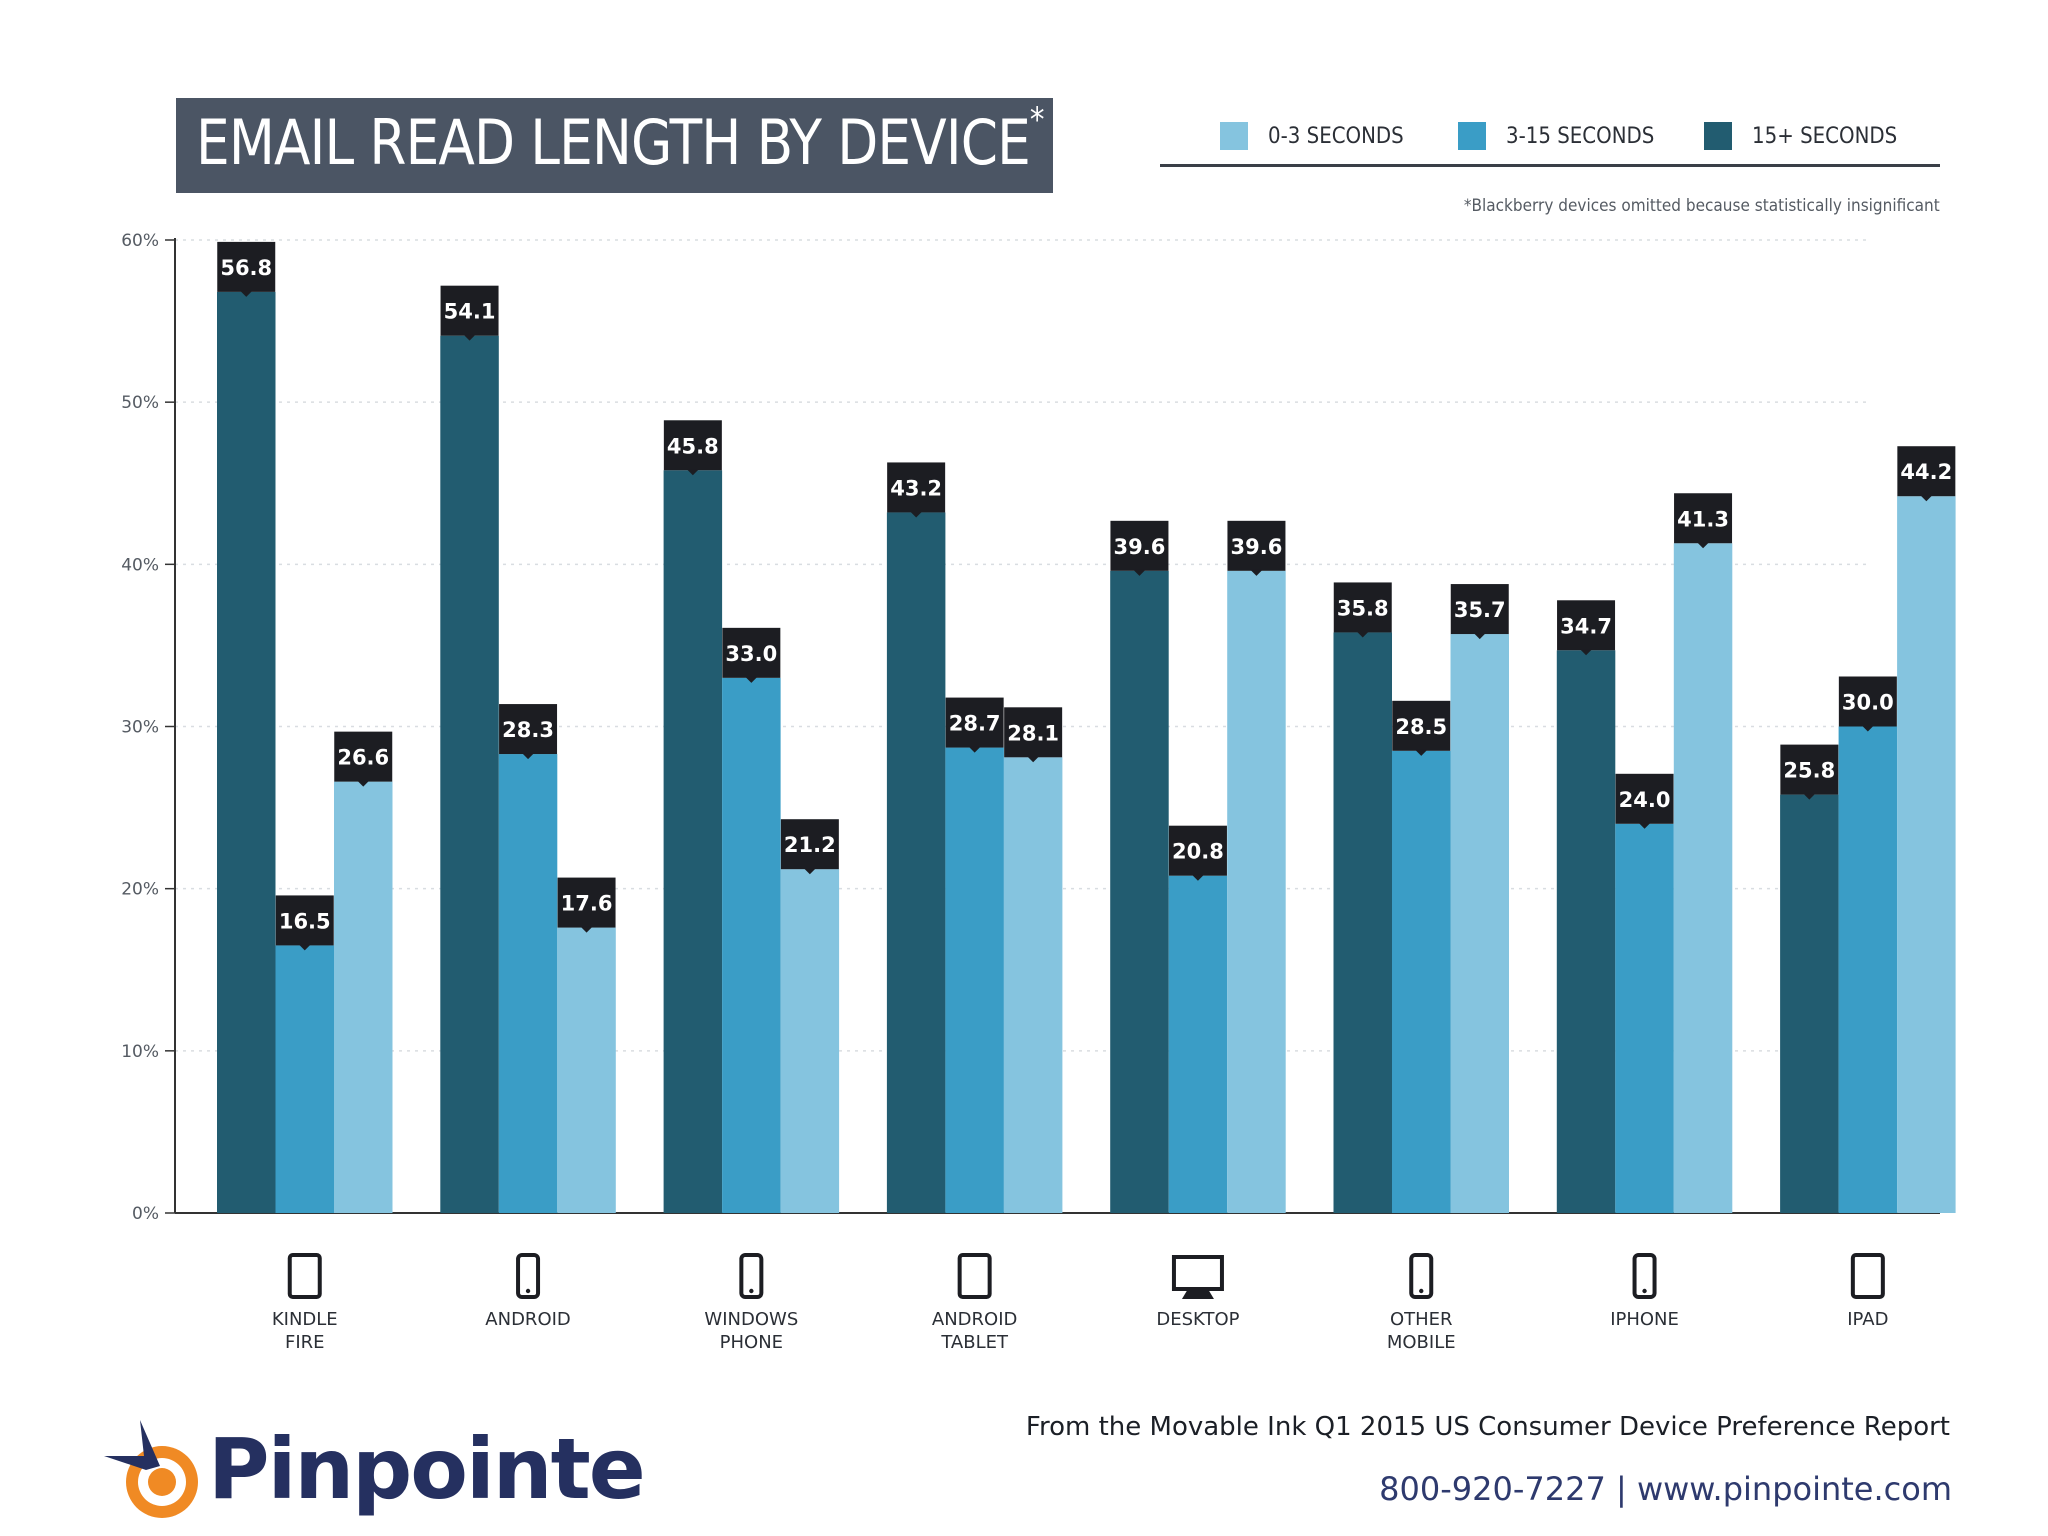 This screenshot has width=2048, height=1536. I want to click on phone-button, so click(528, 1291).